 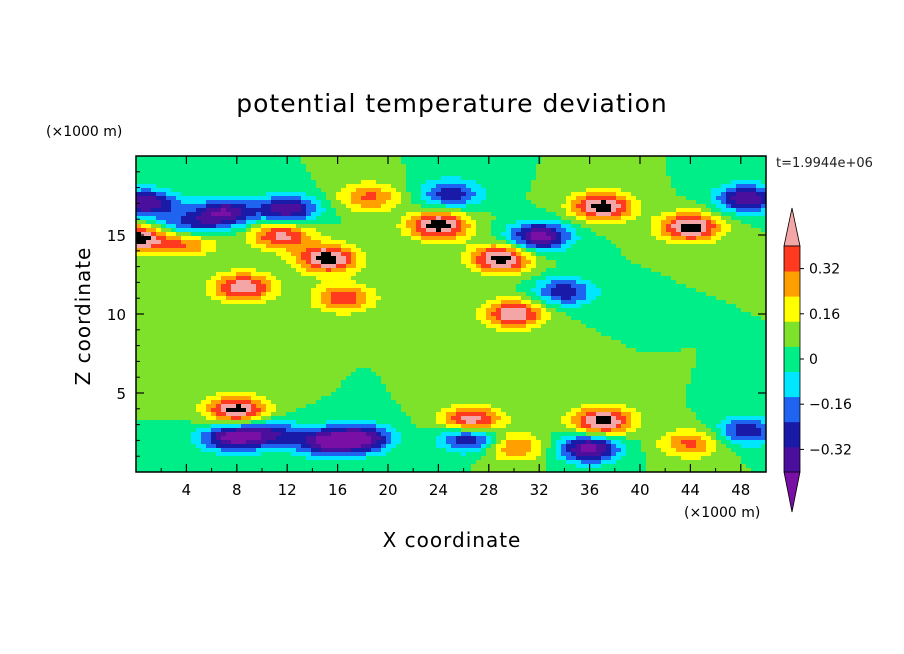 I want to click on colorbar-tick-label: −0.32, so click(x=830, y=450).